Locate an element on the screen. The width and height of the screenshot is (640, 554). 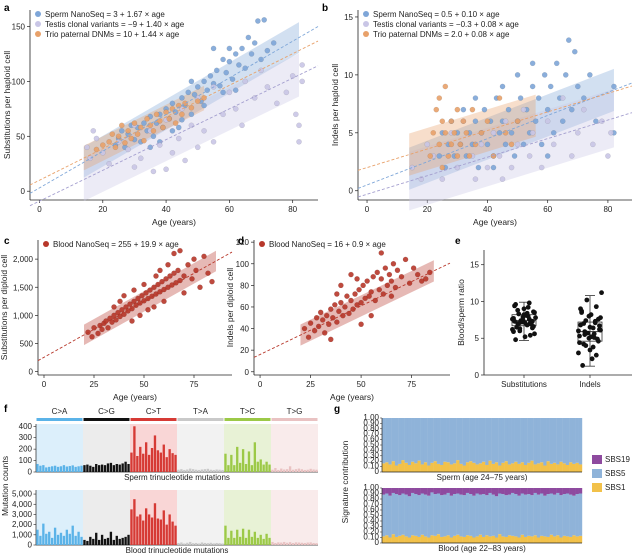
y-tick-label: 15 is located at coordinates (348, 17).